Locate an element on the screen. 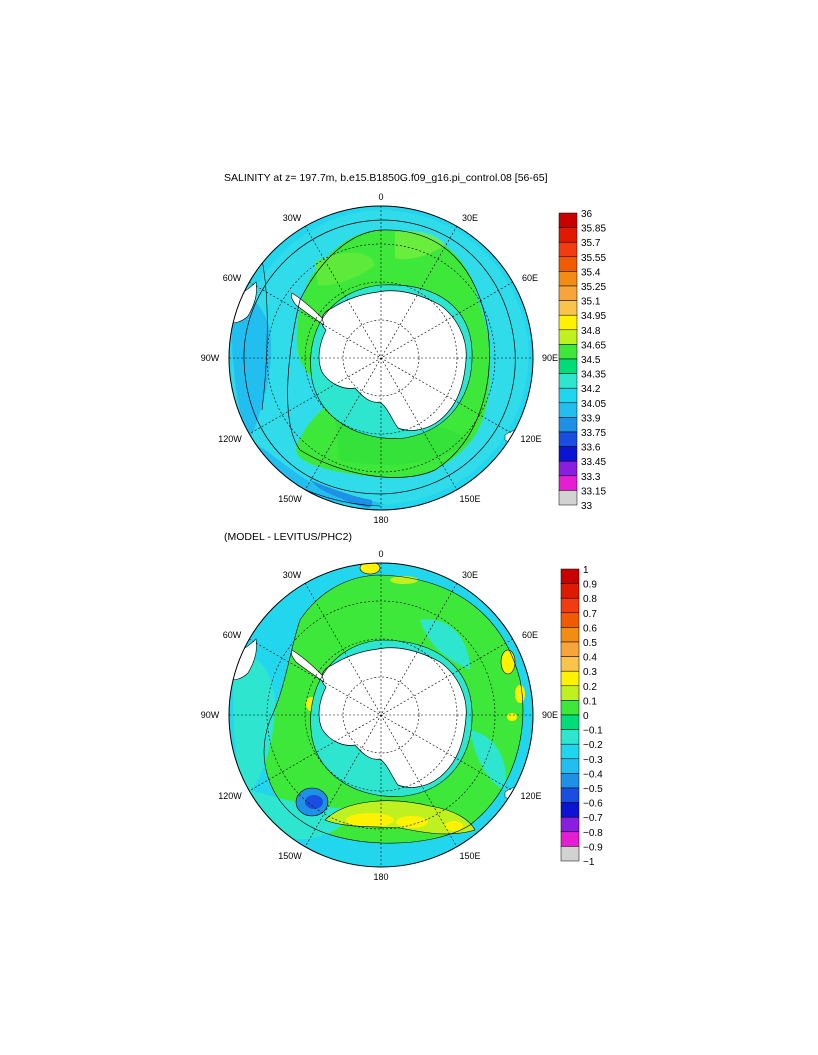  colorbar-label: 34.35 is located at coordinates (593, 375).